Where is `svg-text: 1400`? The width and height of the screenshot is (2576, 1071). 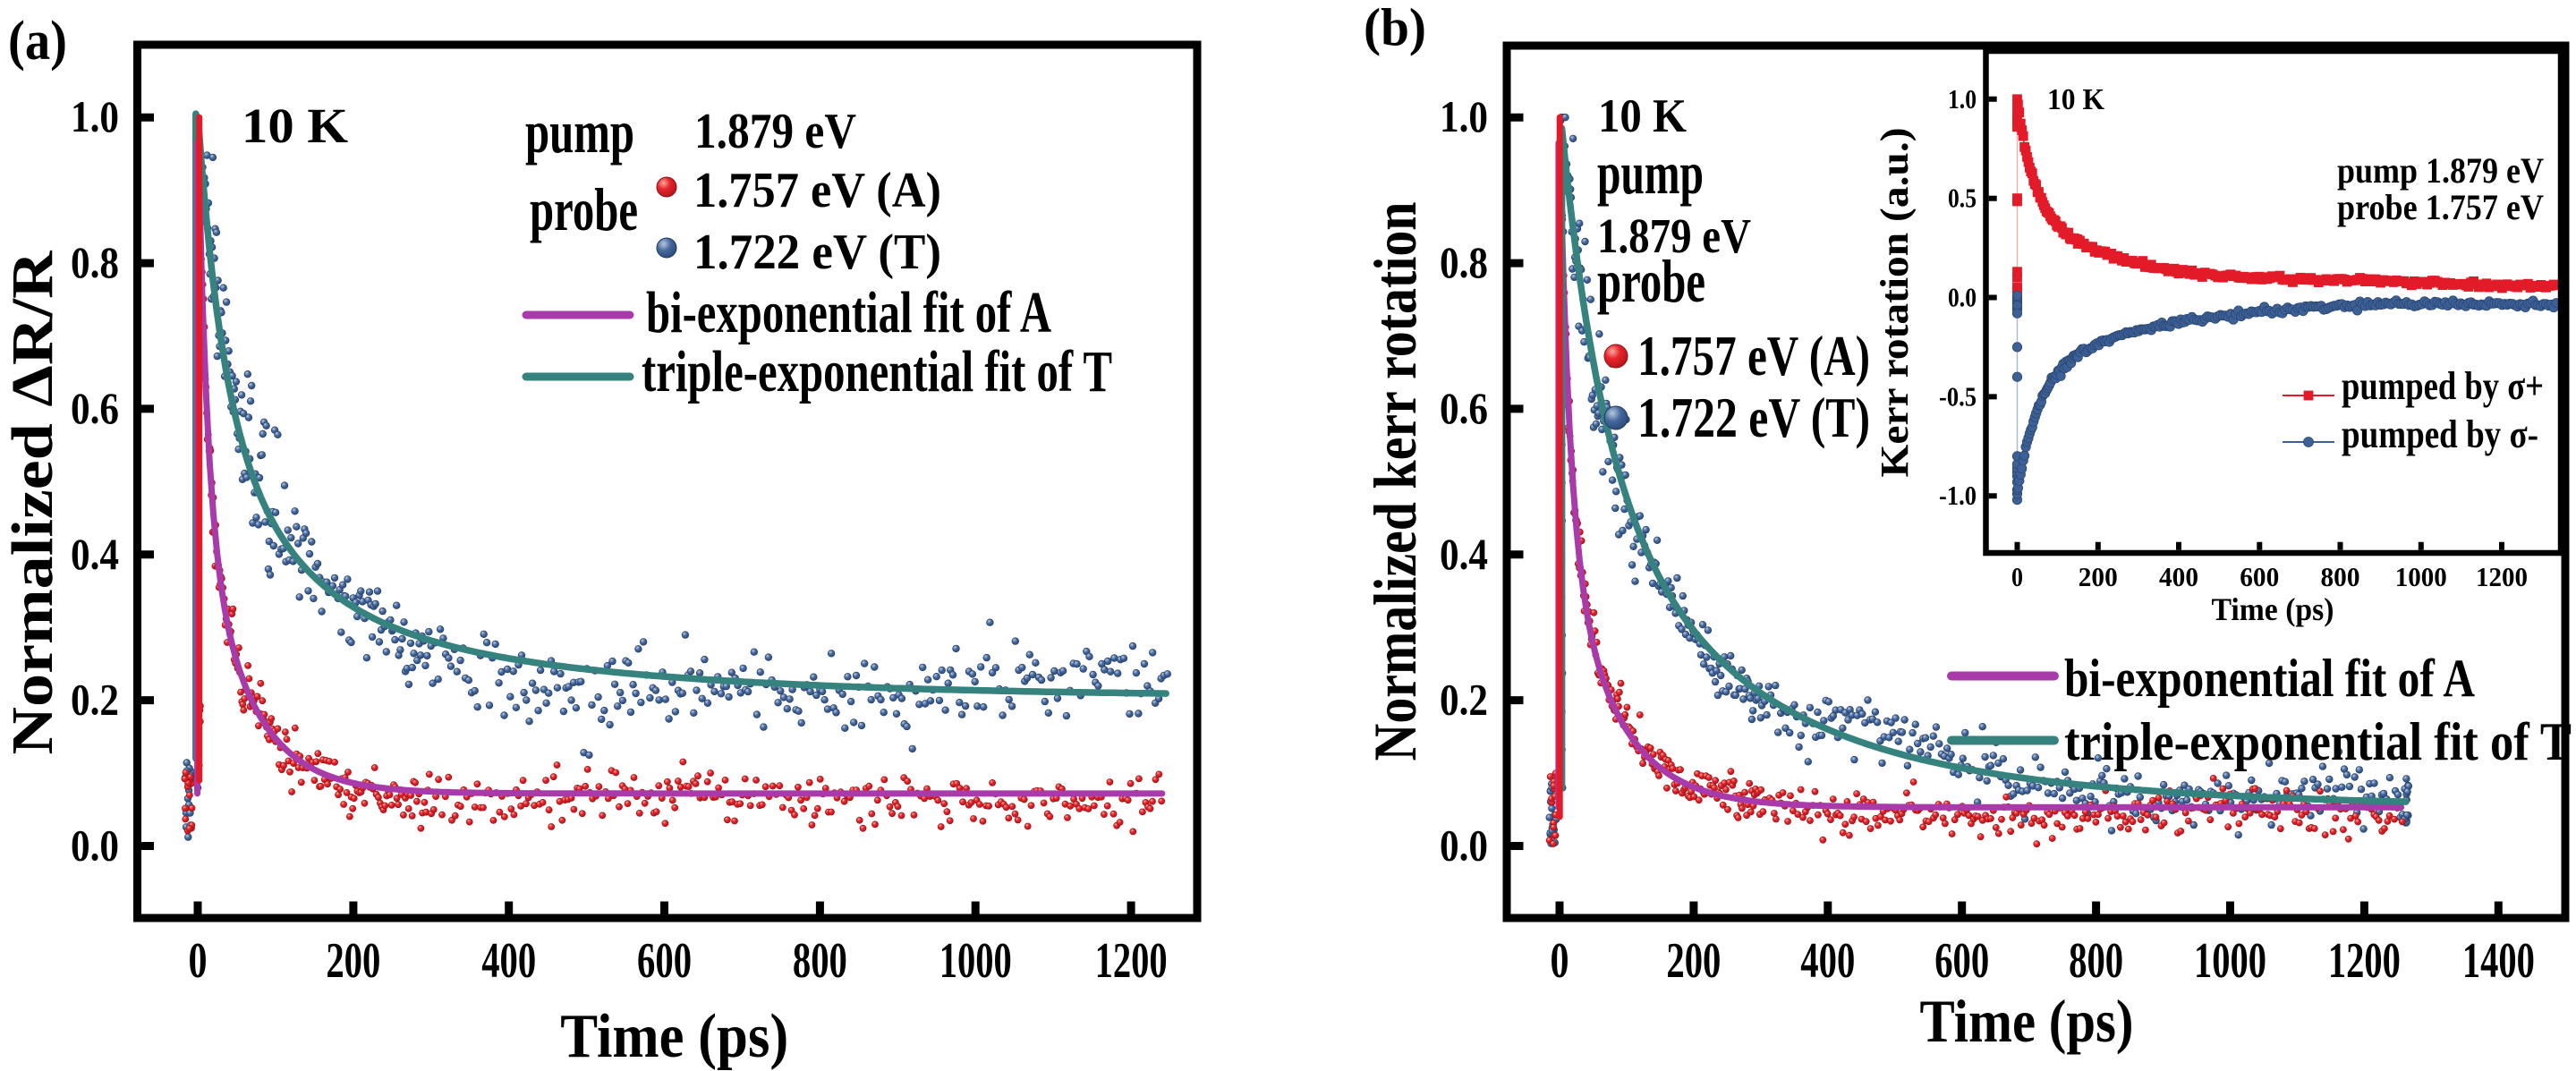 svg-text: 1400 is located at coordinates (2498, 961).